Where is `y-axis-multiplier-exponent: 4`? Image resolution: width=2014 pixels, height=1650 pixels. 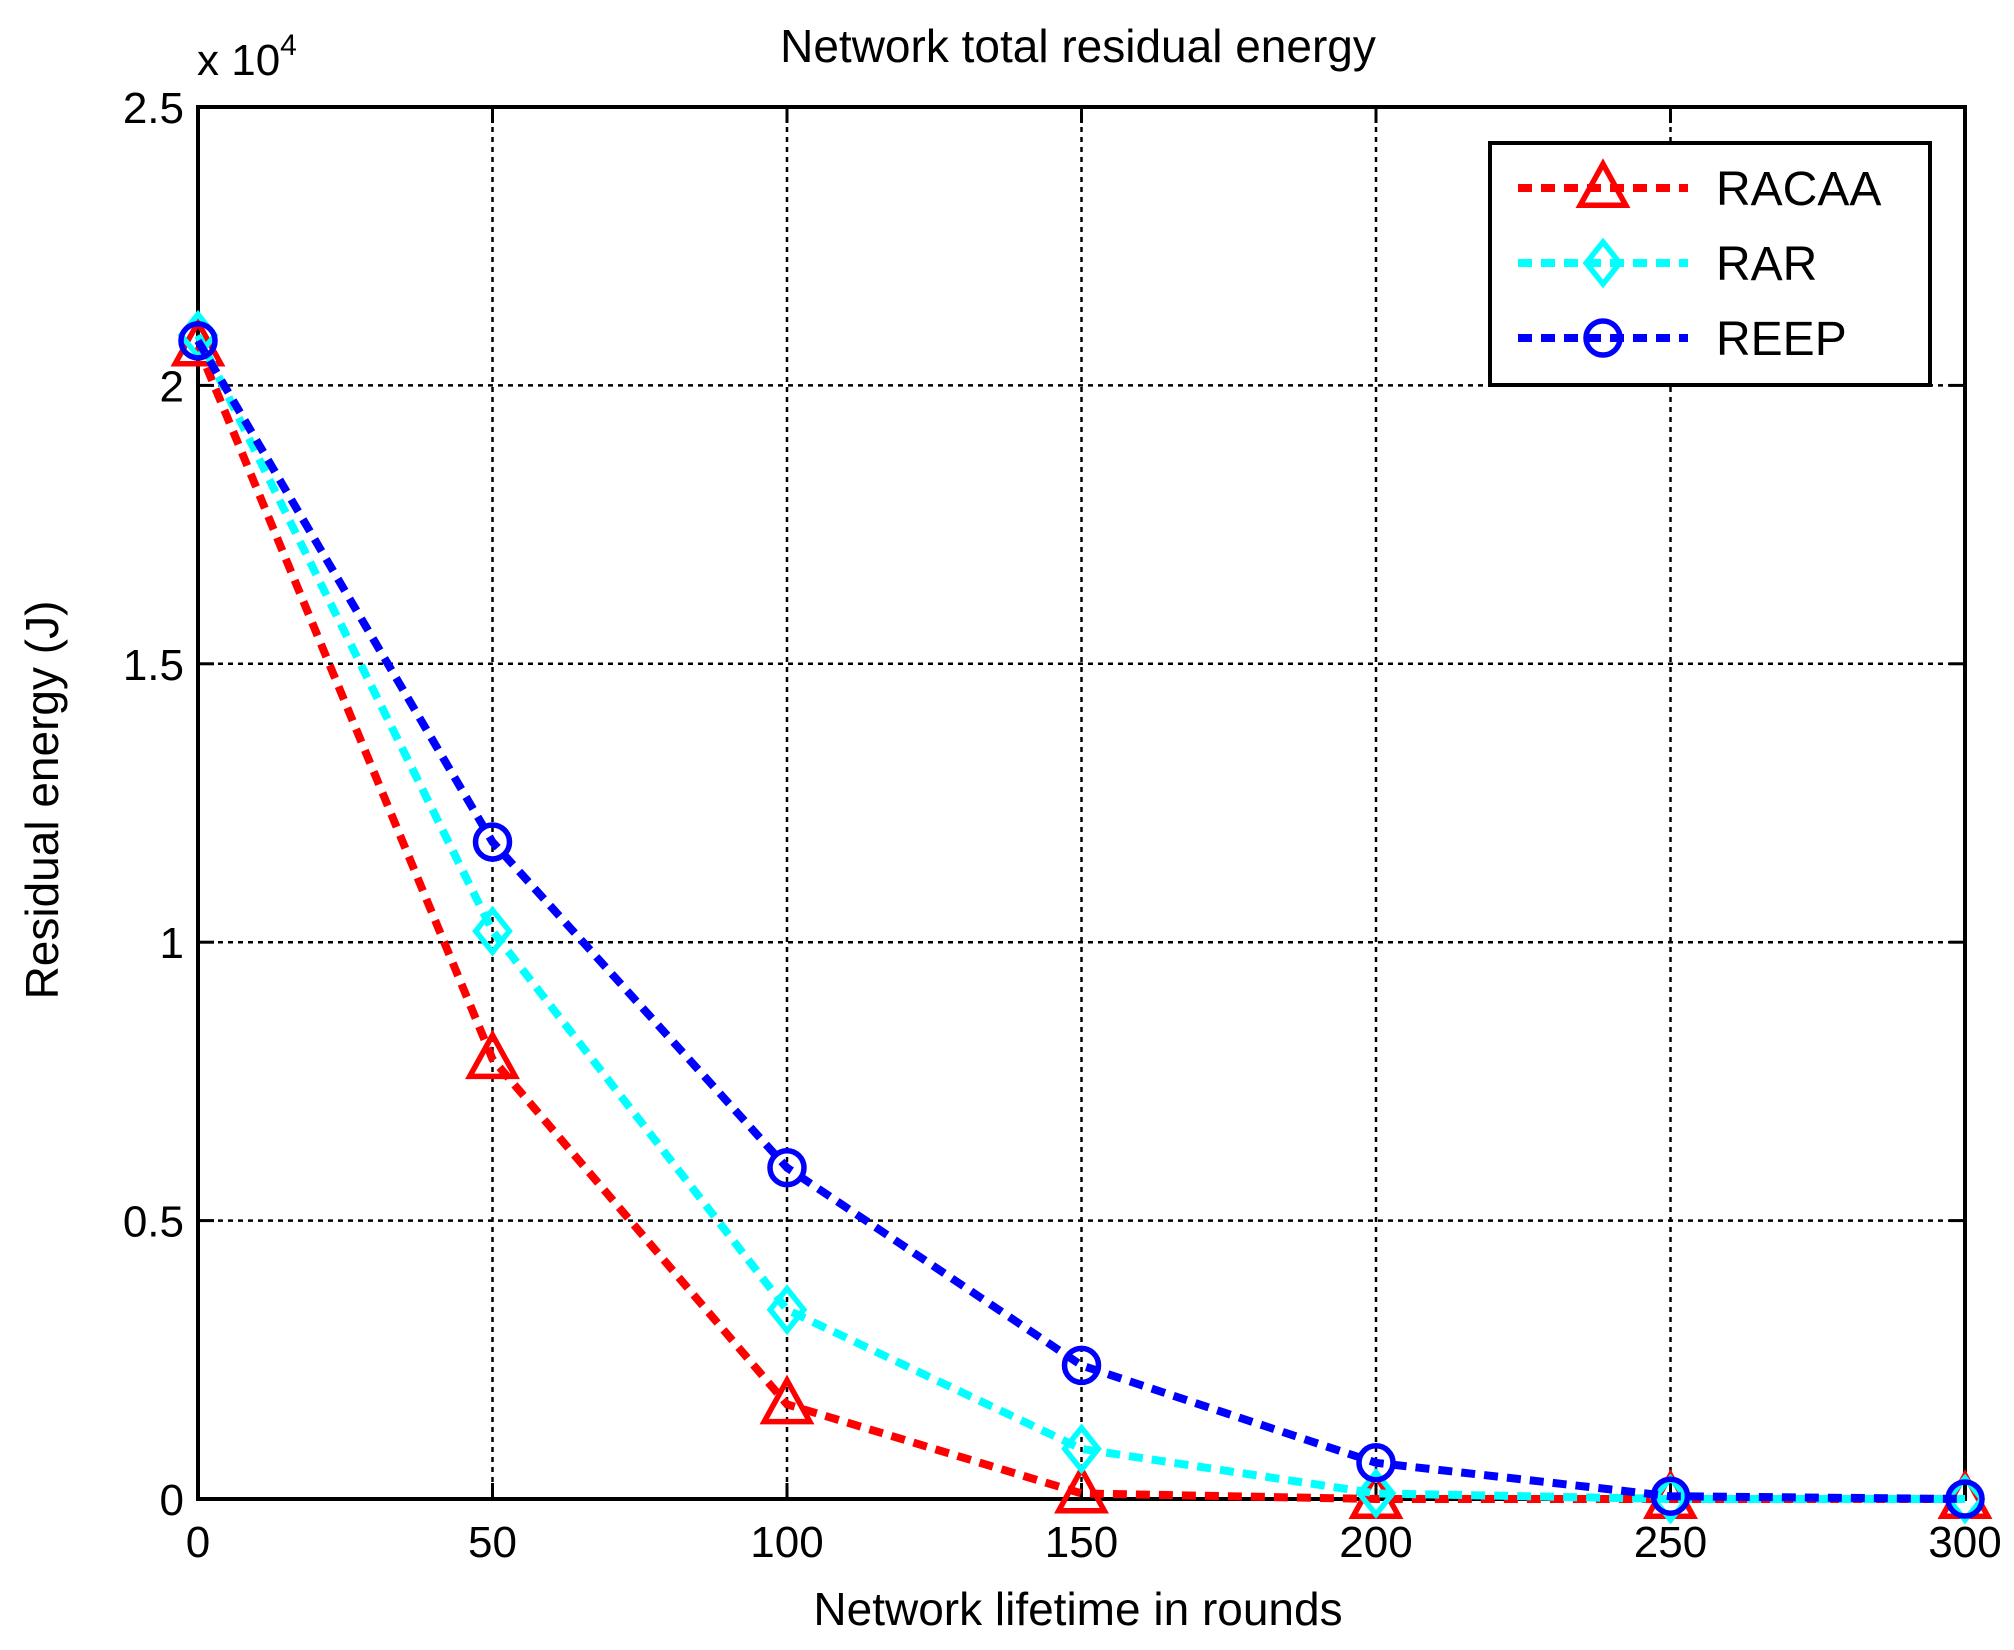 y-axis-multiplier-exponent: 4 is located at coordinates (288, 45).